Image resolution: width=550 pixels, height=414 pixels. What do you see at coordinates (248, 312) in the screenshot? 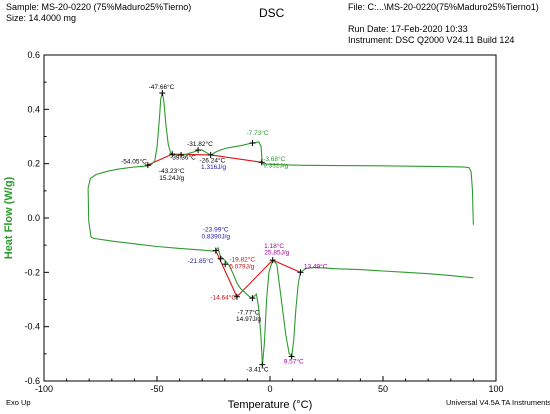
I see `annotation-label: -7.77°C` at bounding box center [248, 312].